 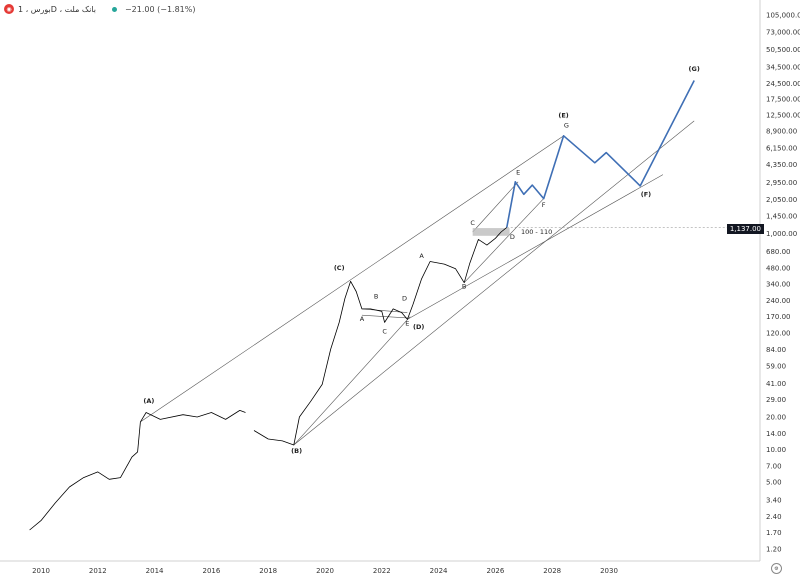 I want to click on y-tick-label: 3.40, so click(x=774, y=501).